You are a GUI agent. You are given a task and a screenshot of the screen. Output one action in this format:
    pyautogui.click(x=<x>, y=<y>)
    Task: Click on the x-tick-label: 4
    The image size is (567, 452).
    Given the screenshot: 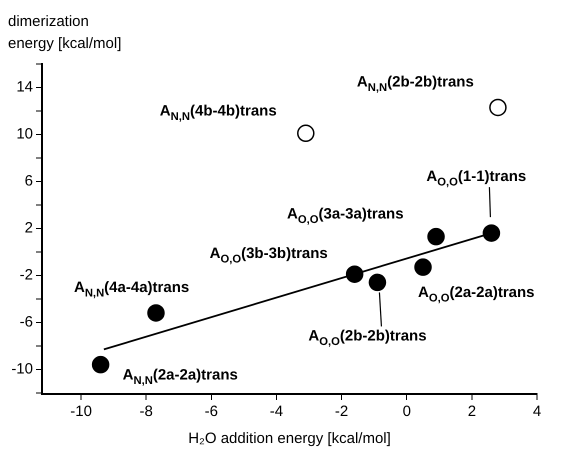 What is the action you would take?
    pyautogui.click(x=537, y=411)
    